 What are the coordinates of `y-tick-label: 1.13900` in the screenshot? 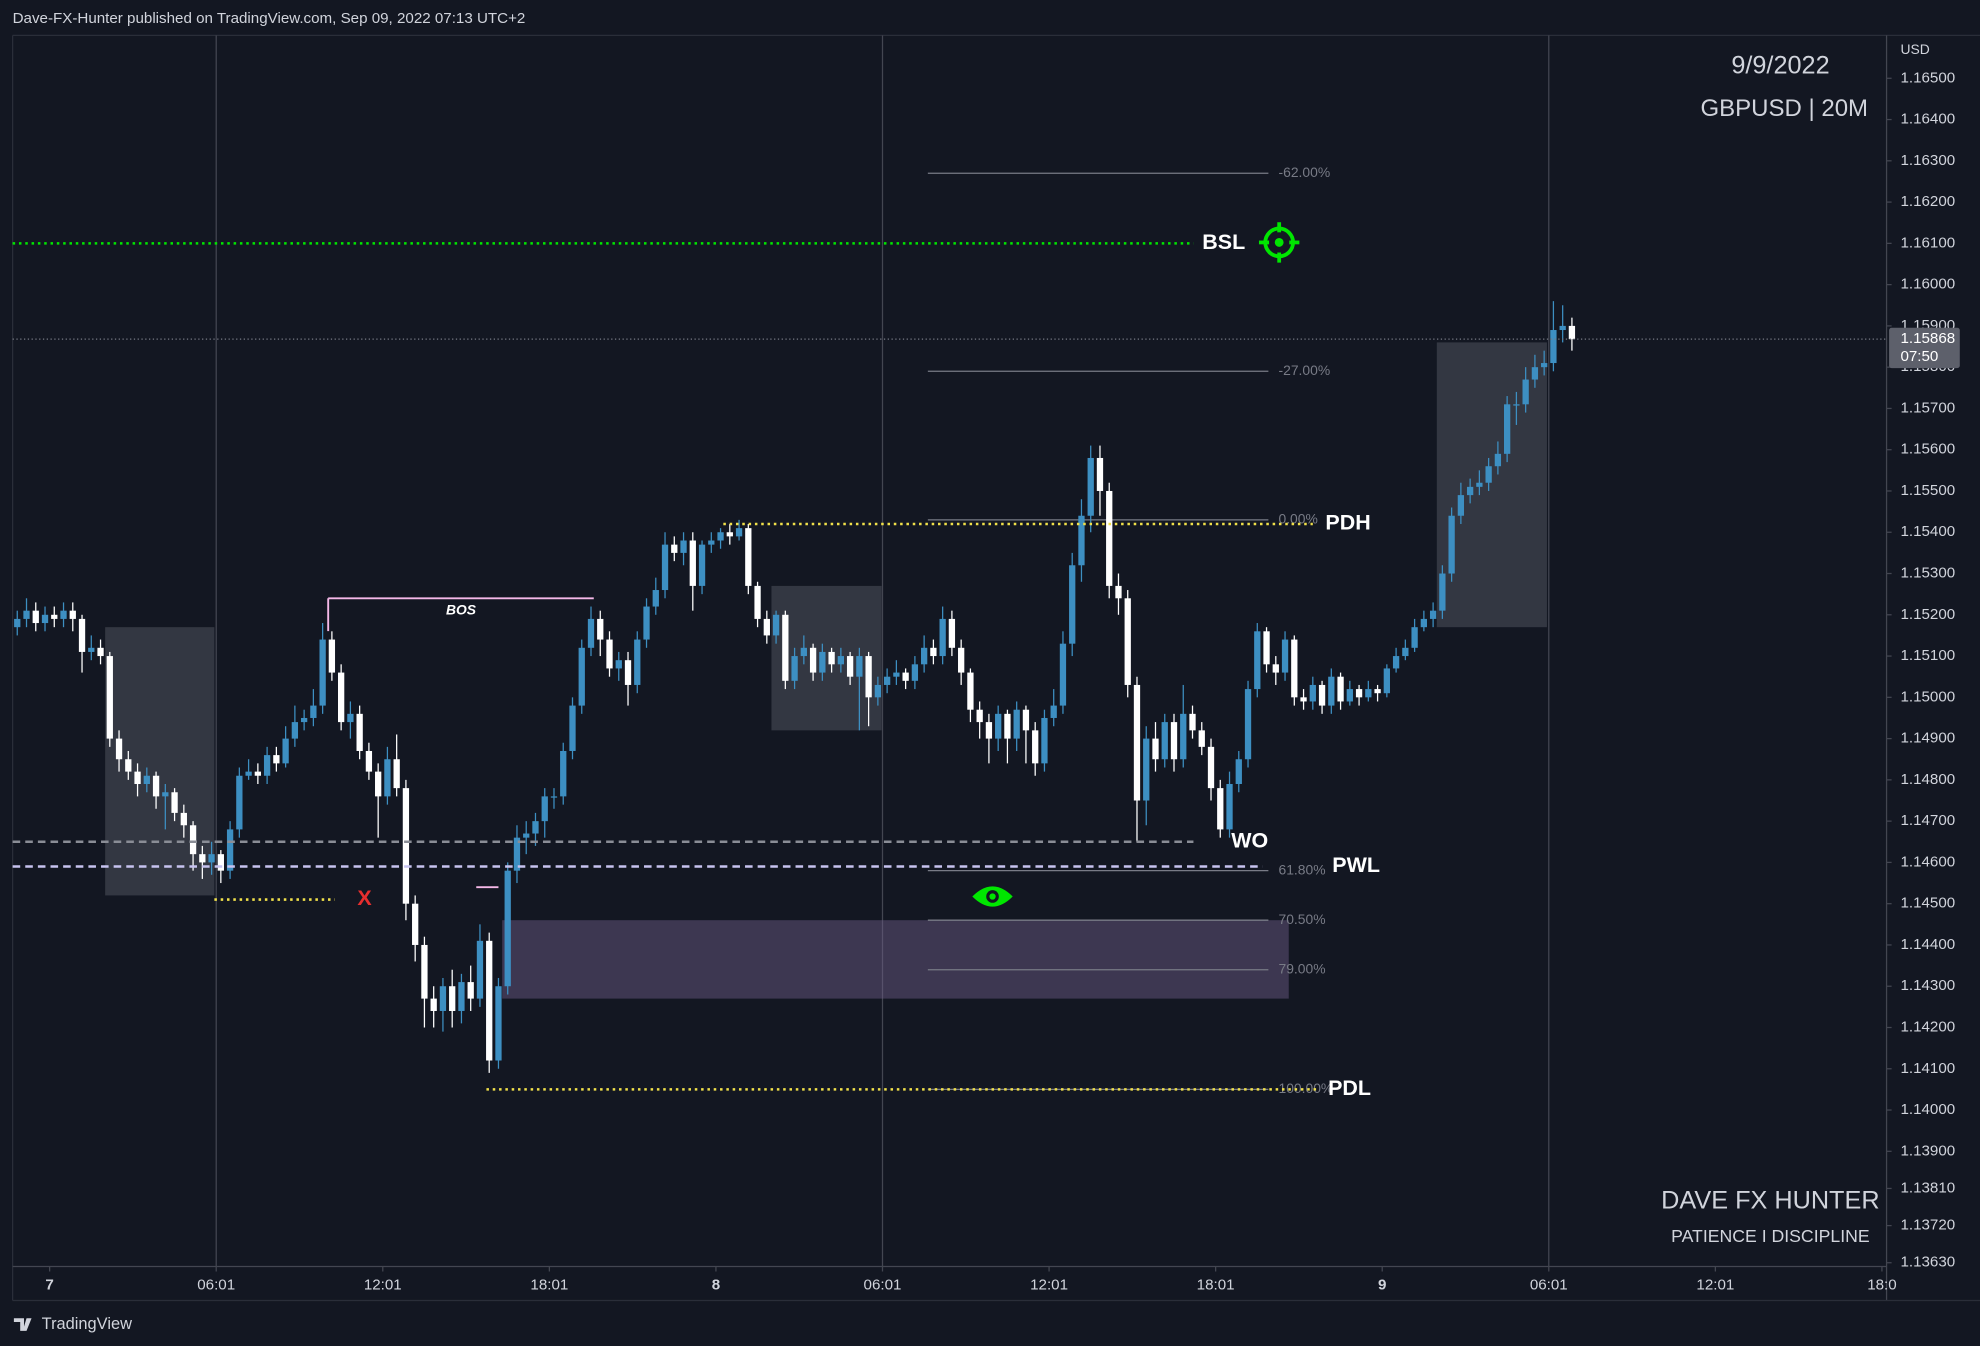 It's located at (1927, 1150).